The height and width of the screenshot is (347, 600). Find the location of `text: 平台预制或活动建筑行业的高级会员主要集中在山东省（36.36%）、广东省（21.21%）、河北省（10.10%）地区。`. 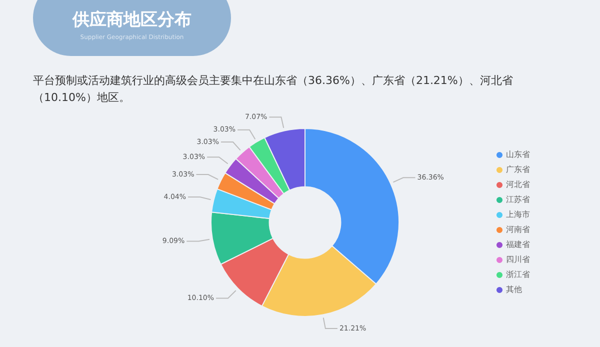

text: 平台预制或活动建筑行业的高级会员主要集中在山东省（36.36%）、广东省（21.21%）、河北省（10.10%）地区。 is located at coordinates (273, 89).